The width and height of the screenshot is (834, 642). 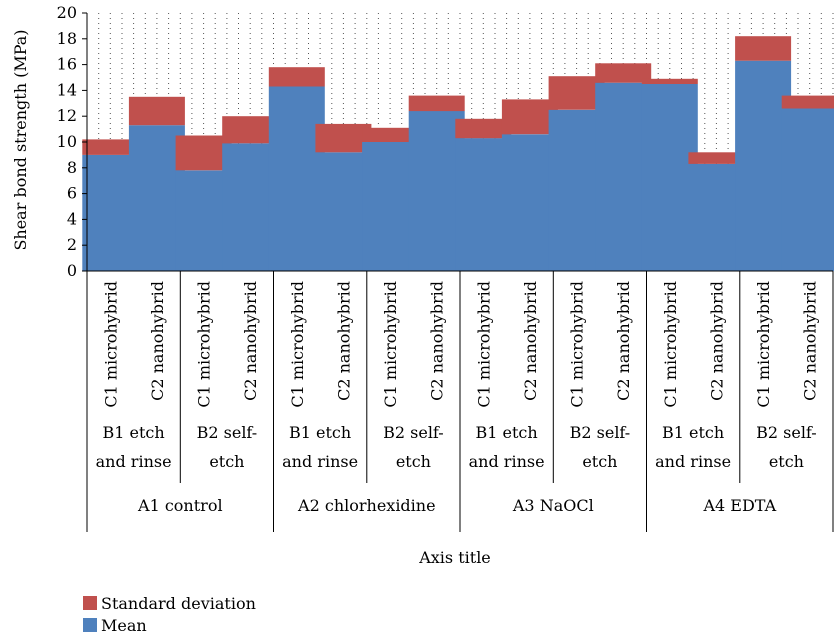 I want to click on legend-label: Mean, so click(x=124, y=625).